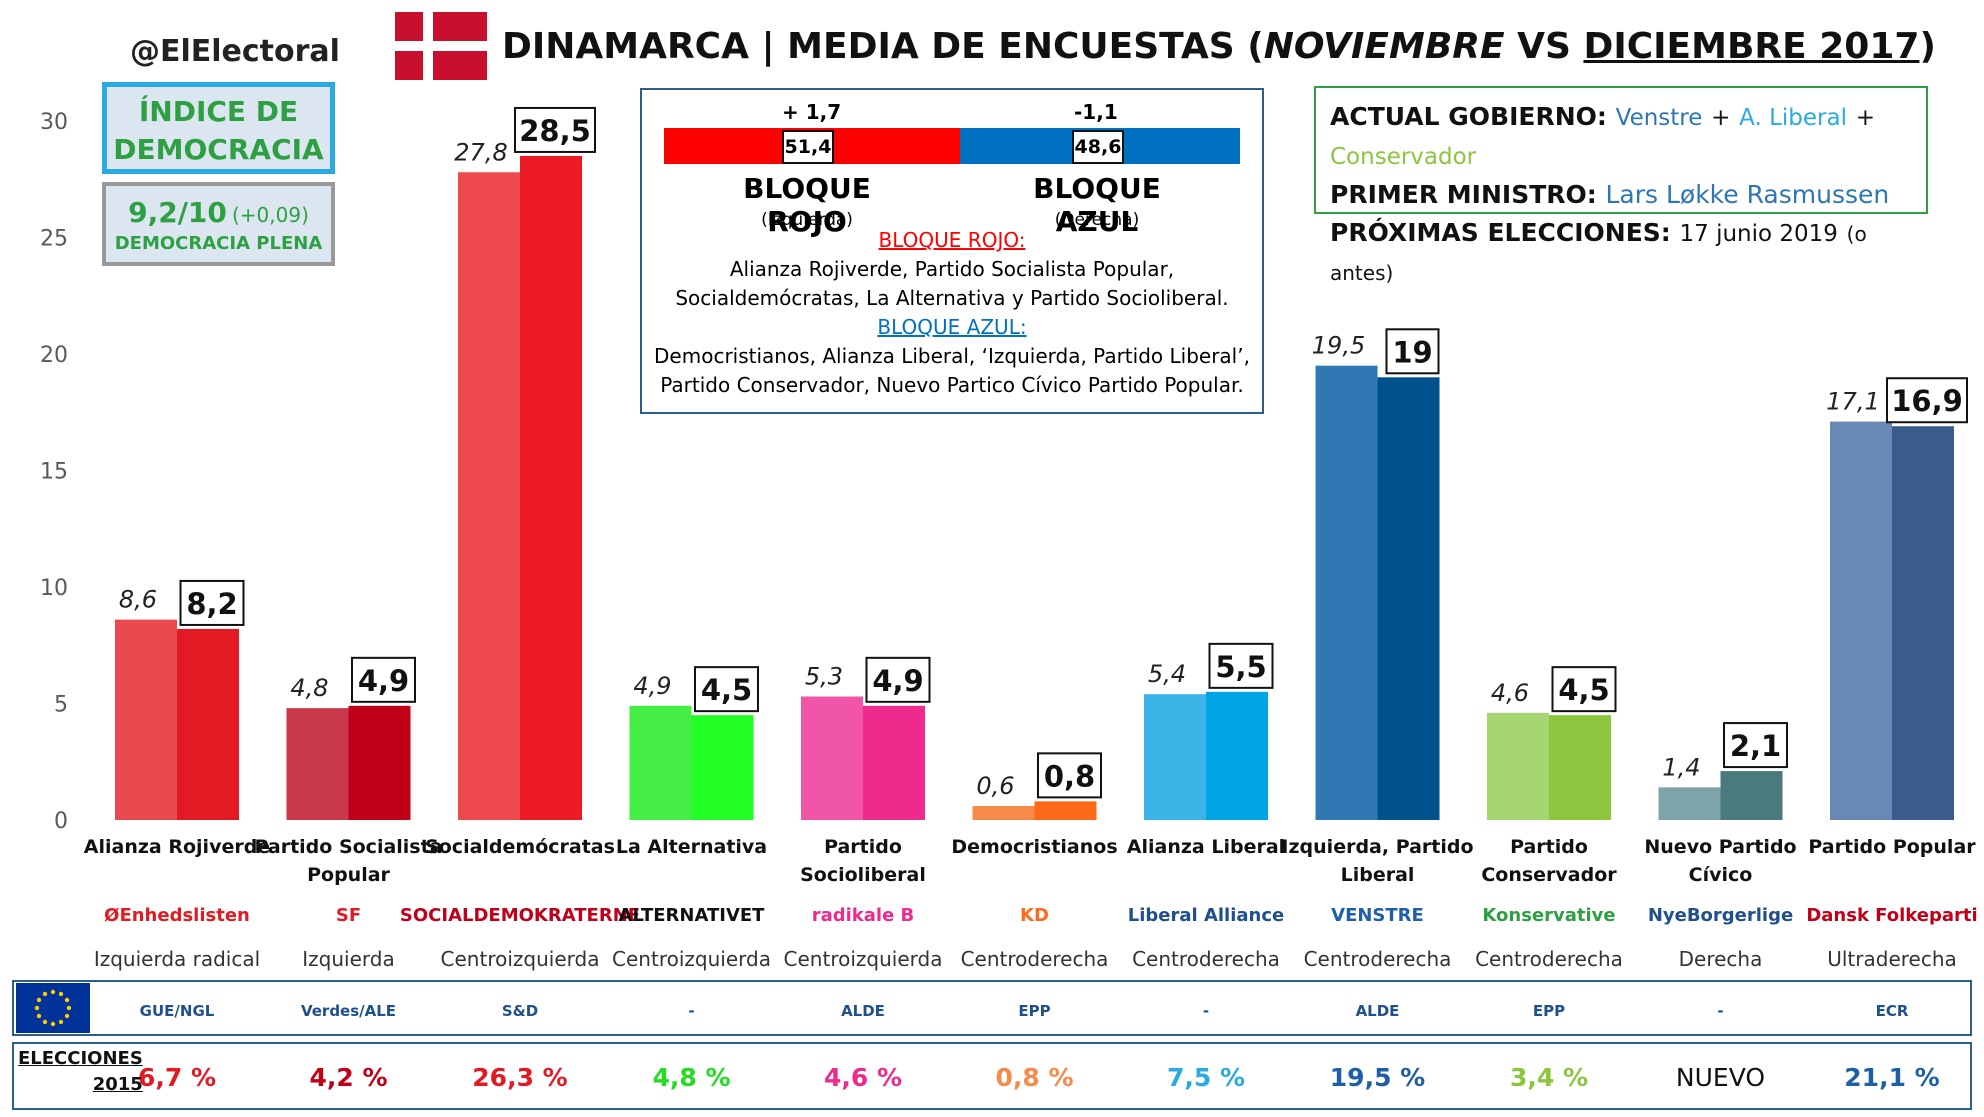 This screenshot has height=1117, width=1984. Describe the element at coordinates (1510, 693) in the screenshot. I see `data-label-nov: 4,6` at that location.